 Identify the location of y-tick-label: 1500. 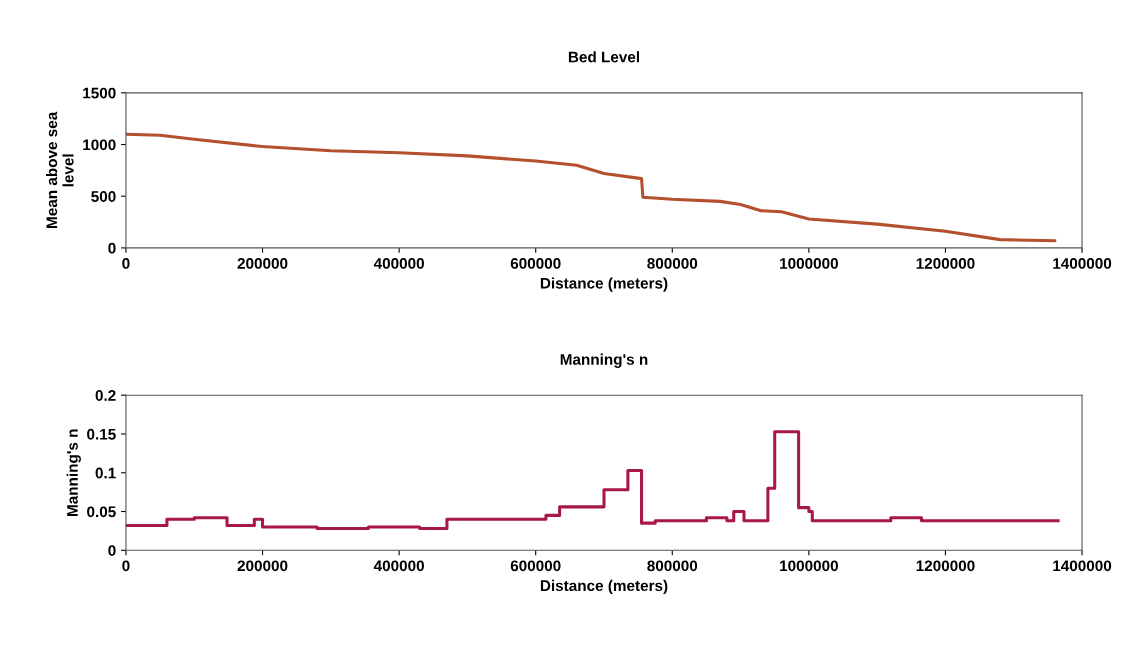
(99, 93).